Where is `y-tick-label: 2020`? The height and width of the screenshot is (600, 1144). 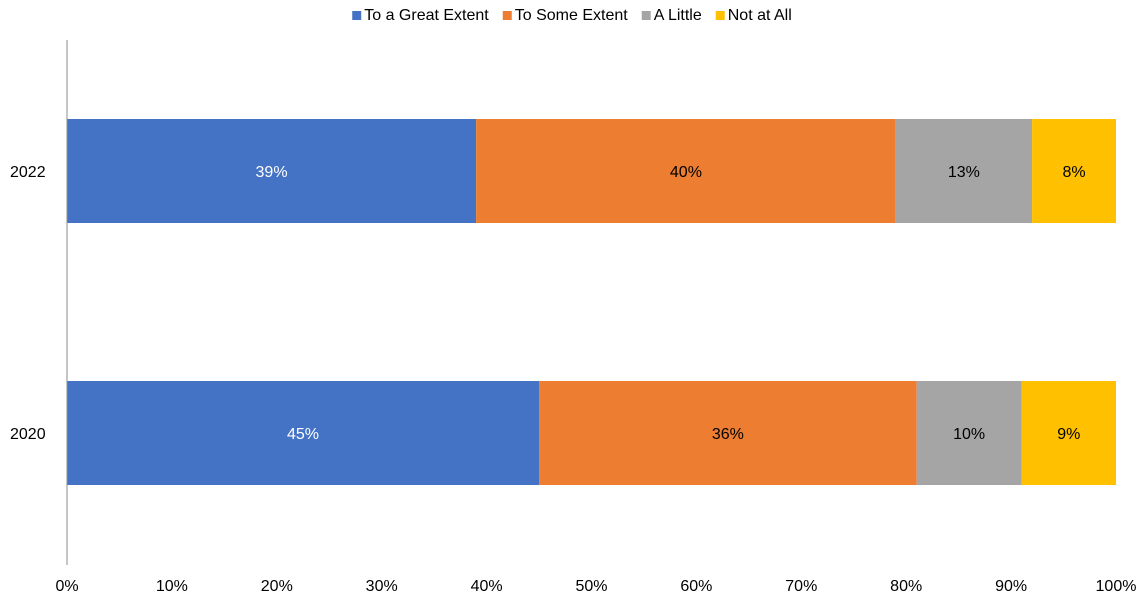
y-tick-label: 2020 is located at coordinates (28, 434).